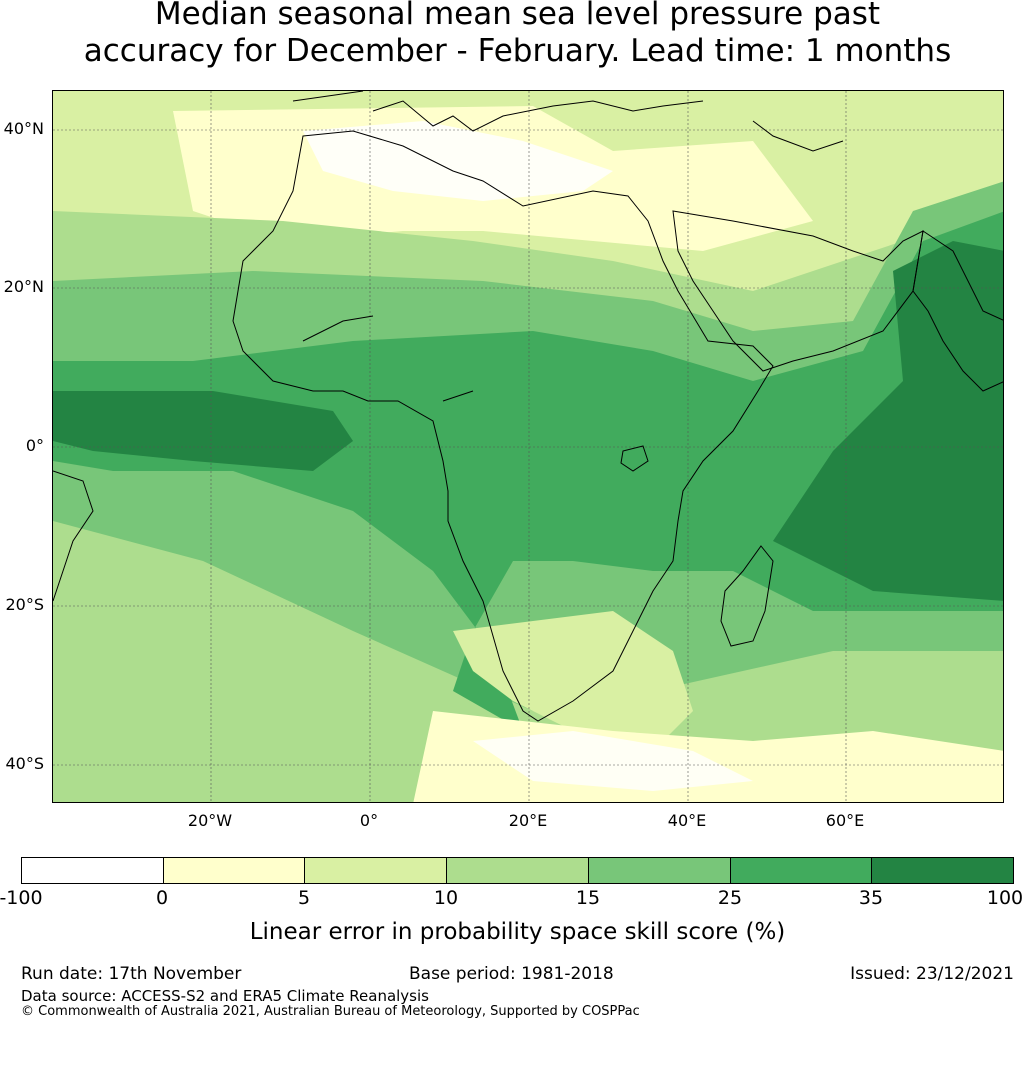 The height and width of the screenshot is (1065, 1035). What do you see at coordinates (871, 898) in the screenshot?
I see `colorbar-tick-label: 35` at bounding box center [871, 898].